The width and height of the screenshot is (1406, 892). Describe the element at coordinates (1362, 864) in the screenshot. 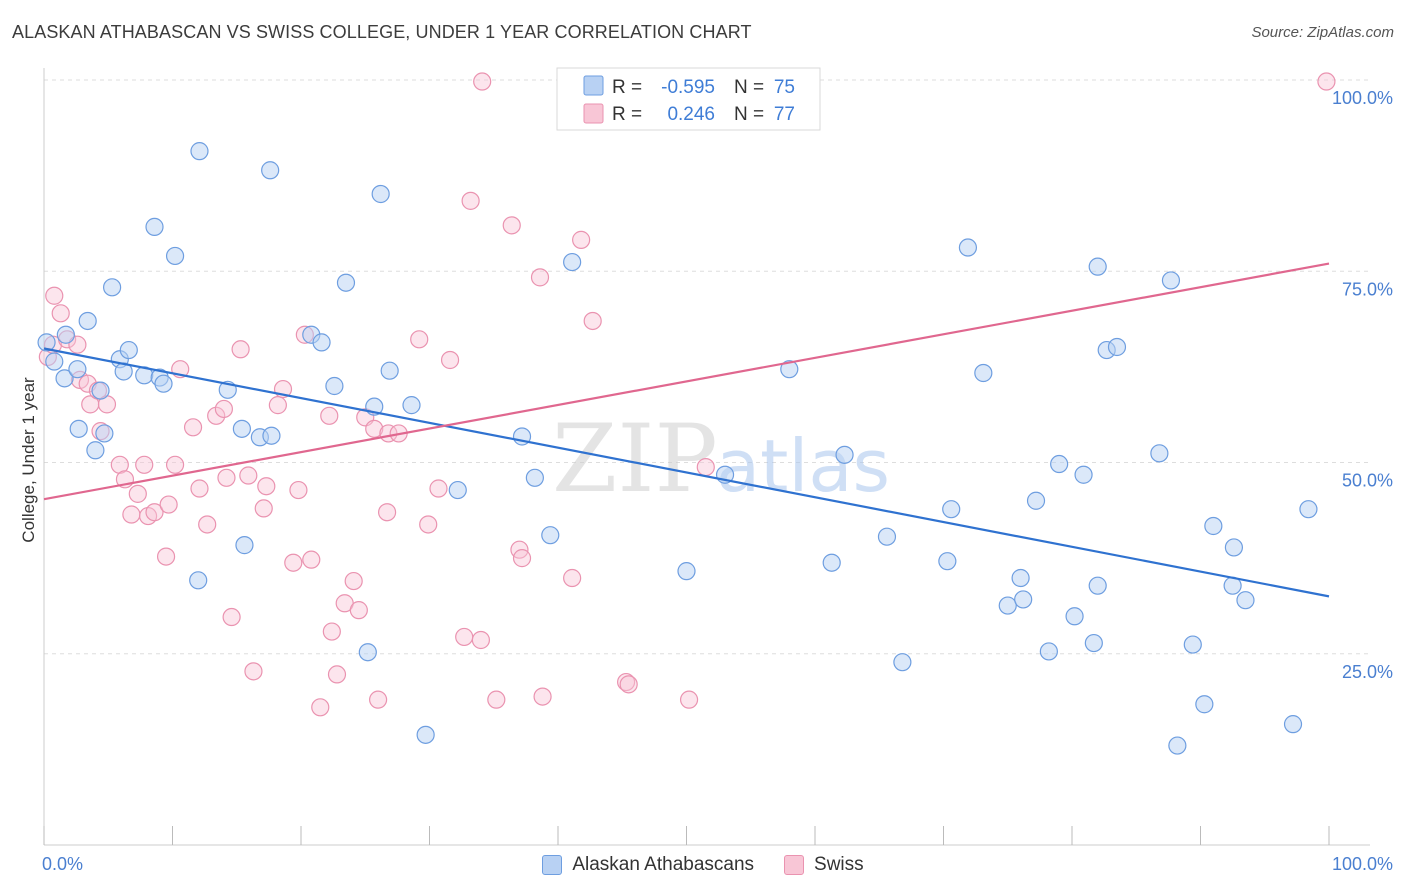

I see `x-tick-label-max: 100.0%` at that location.